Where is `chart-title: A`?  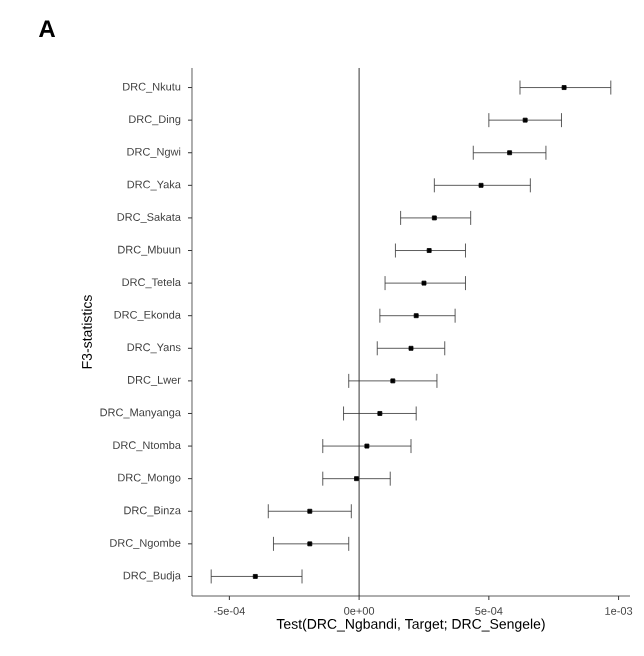
chart-title: A is located at coordinates (47, 28).